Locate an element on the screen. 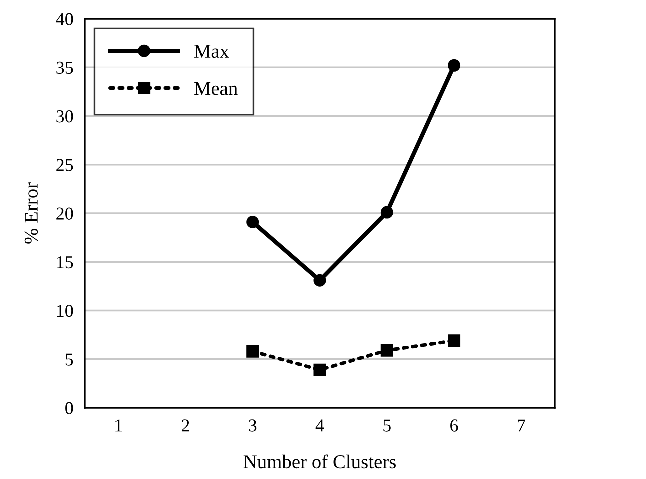 The height and width of the screenshot is (479, 646). y-axis-title: % Error is located at coordinates (31, 213).